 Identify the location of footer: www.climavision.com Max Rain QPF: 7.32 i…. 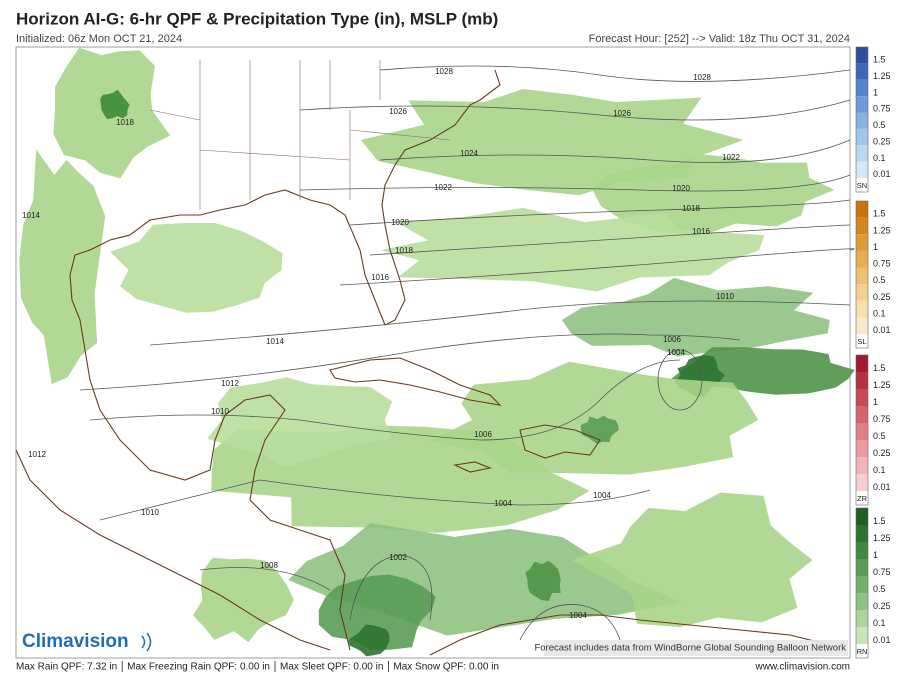
(433, 667).